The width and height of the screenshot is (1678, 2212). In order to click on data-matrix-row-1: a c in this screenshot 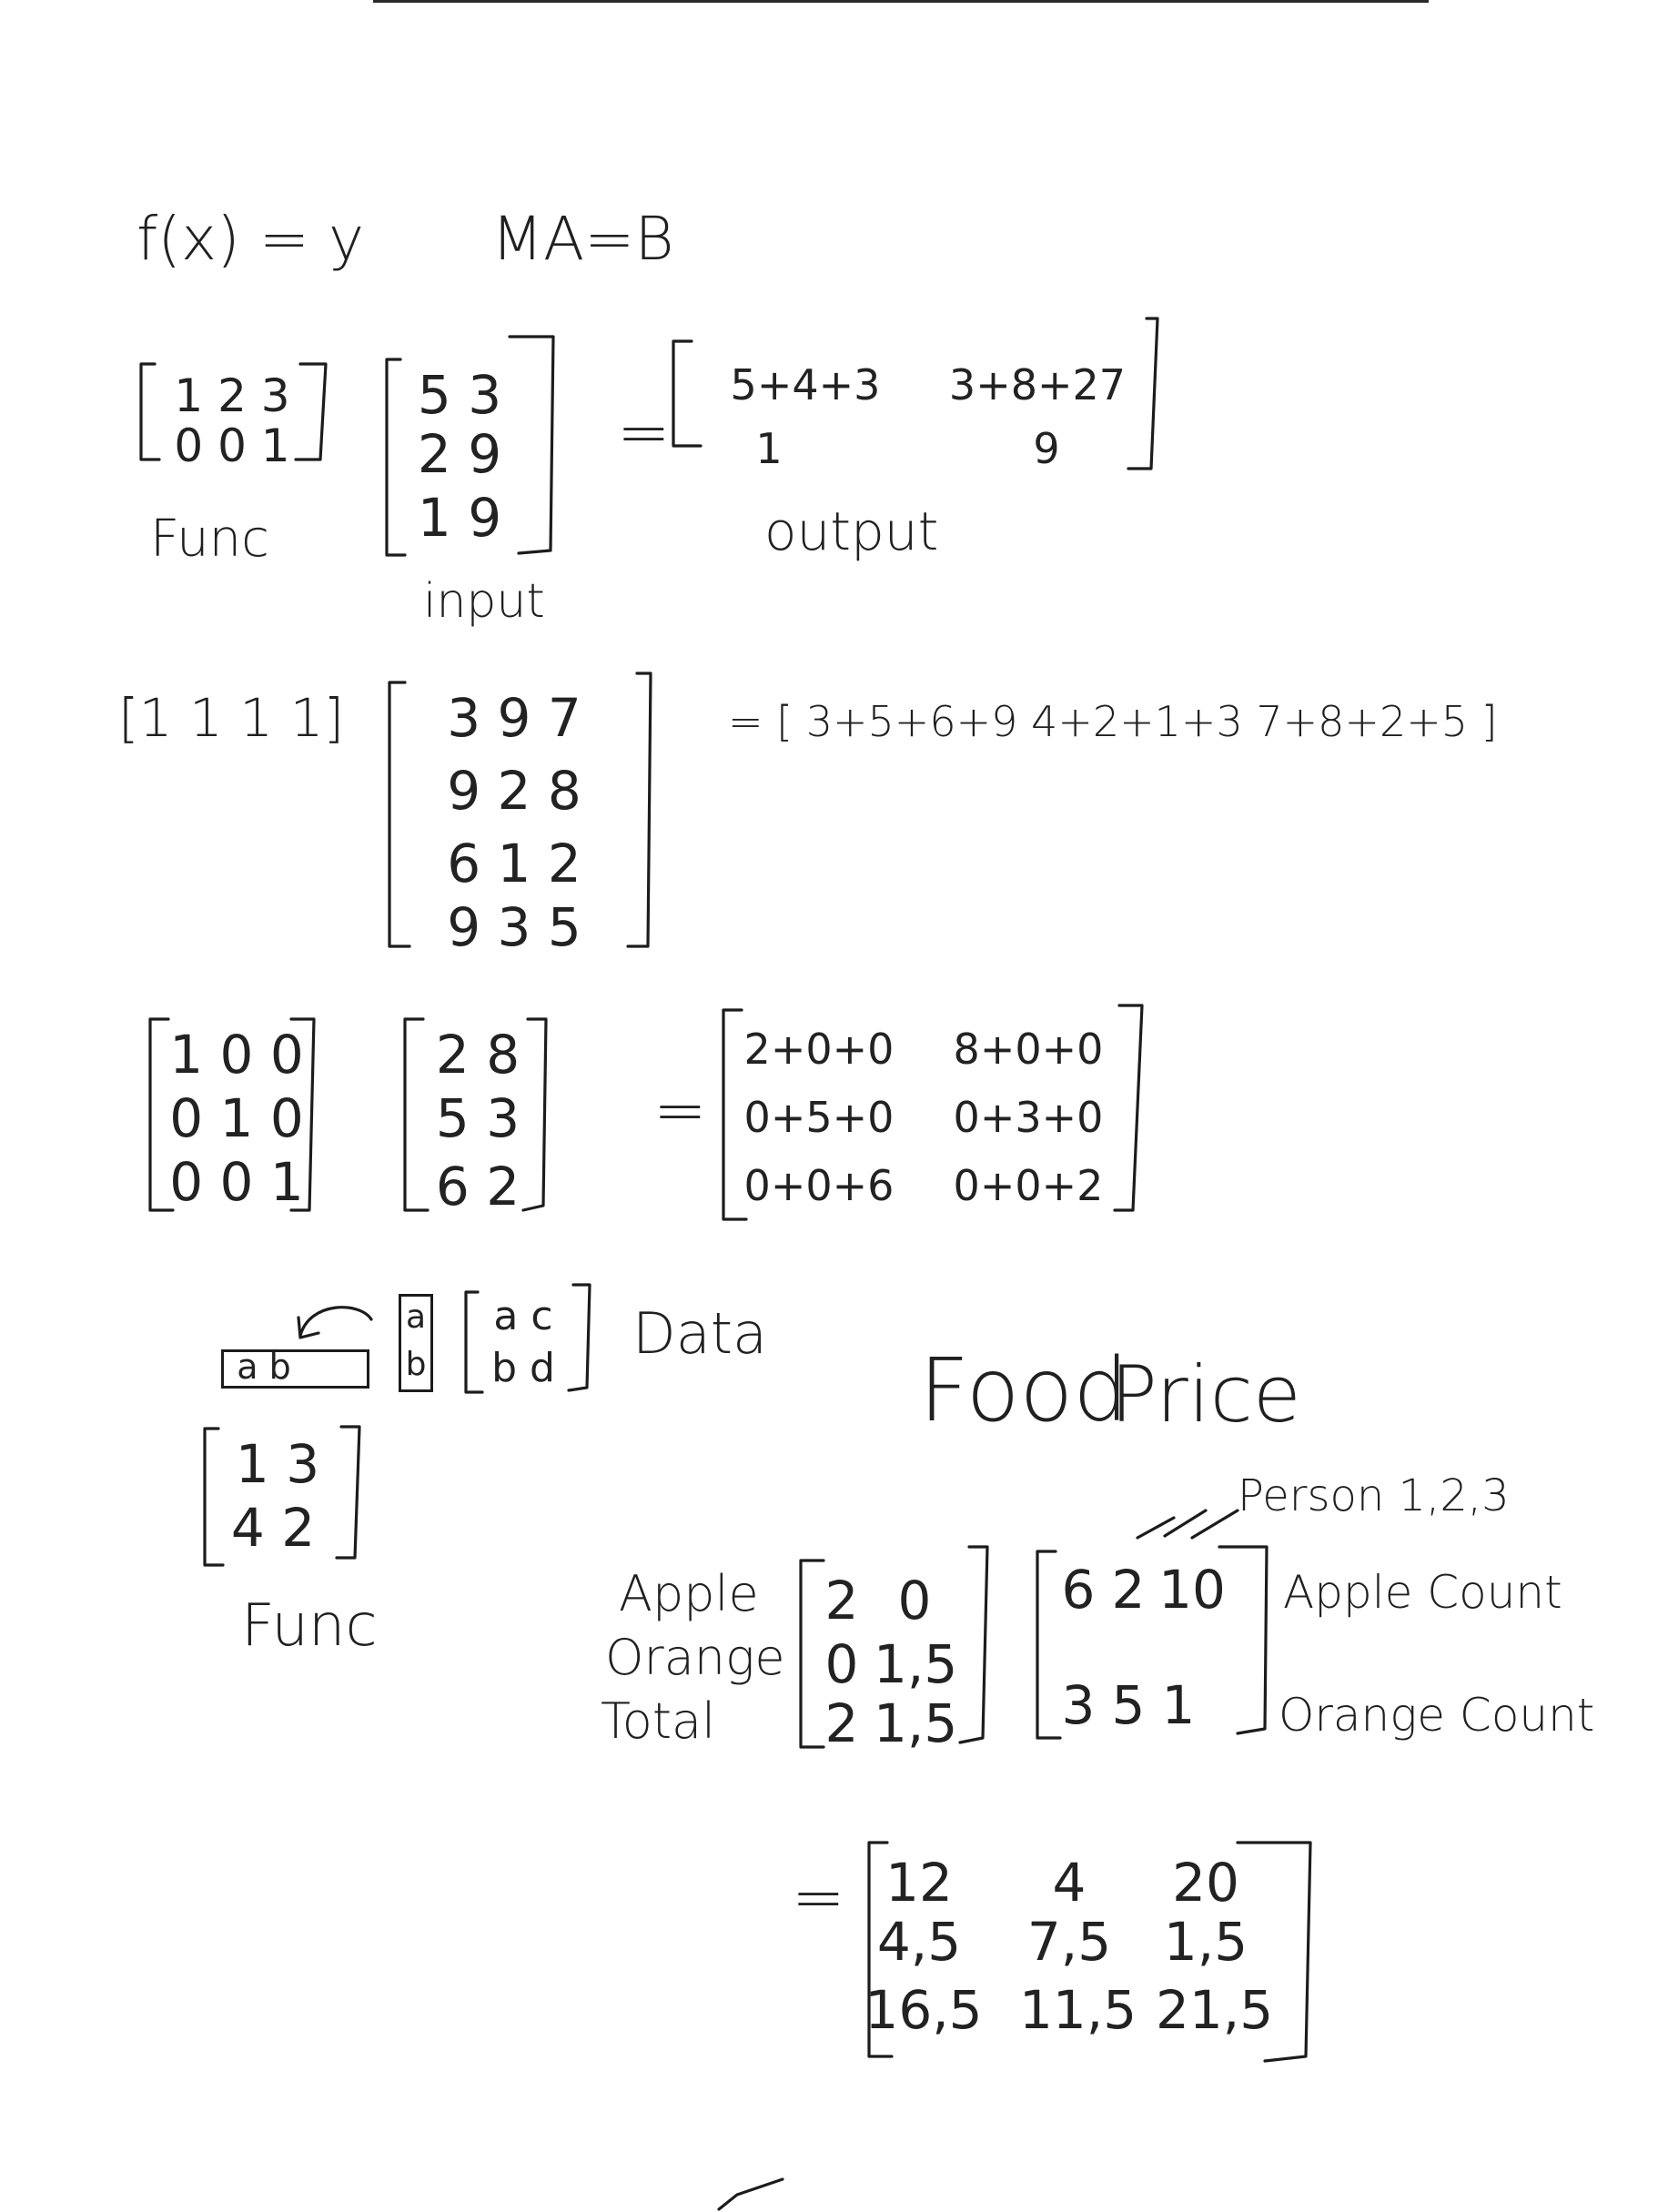, I will do `click(523, 1316)`.